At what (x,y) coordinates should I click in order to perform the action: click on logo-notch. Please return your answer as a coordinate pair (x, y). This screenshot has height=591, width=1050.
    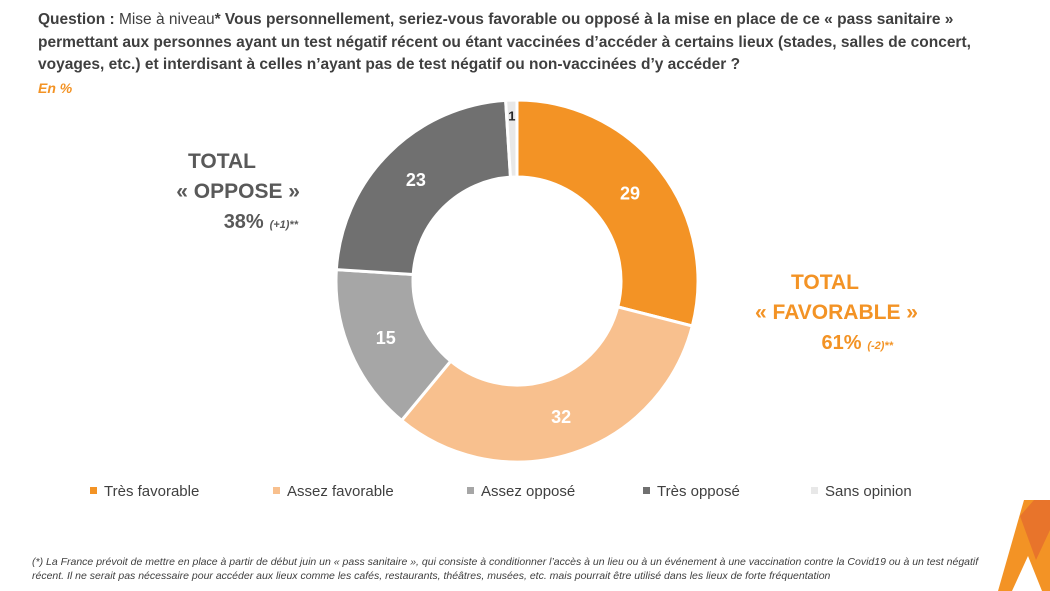
    Looking at the image, I should click on (1027, 573).